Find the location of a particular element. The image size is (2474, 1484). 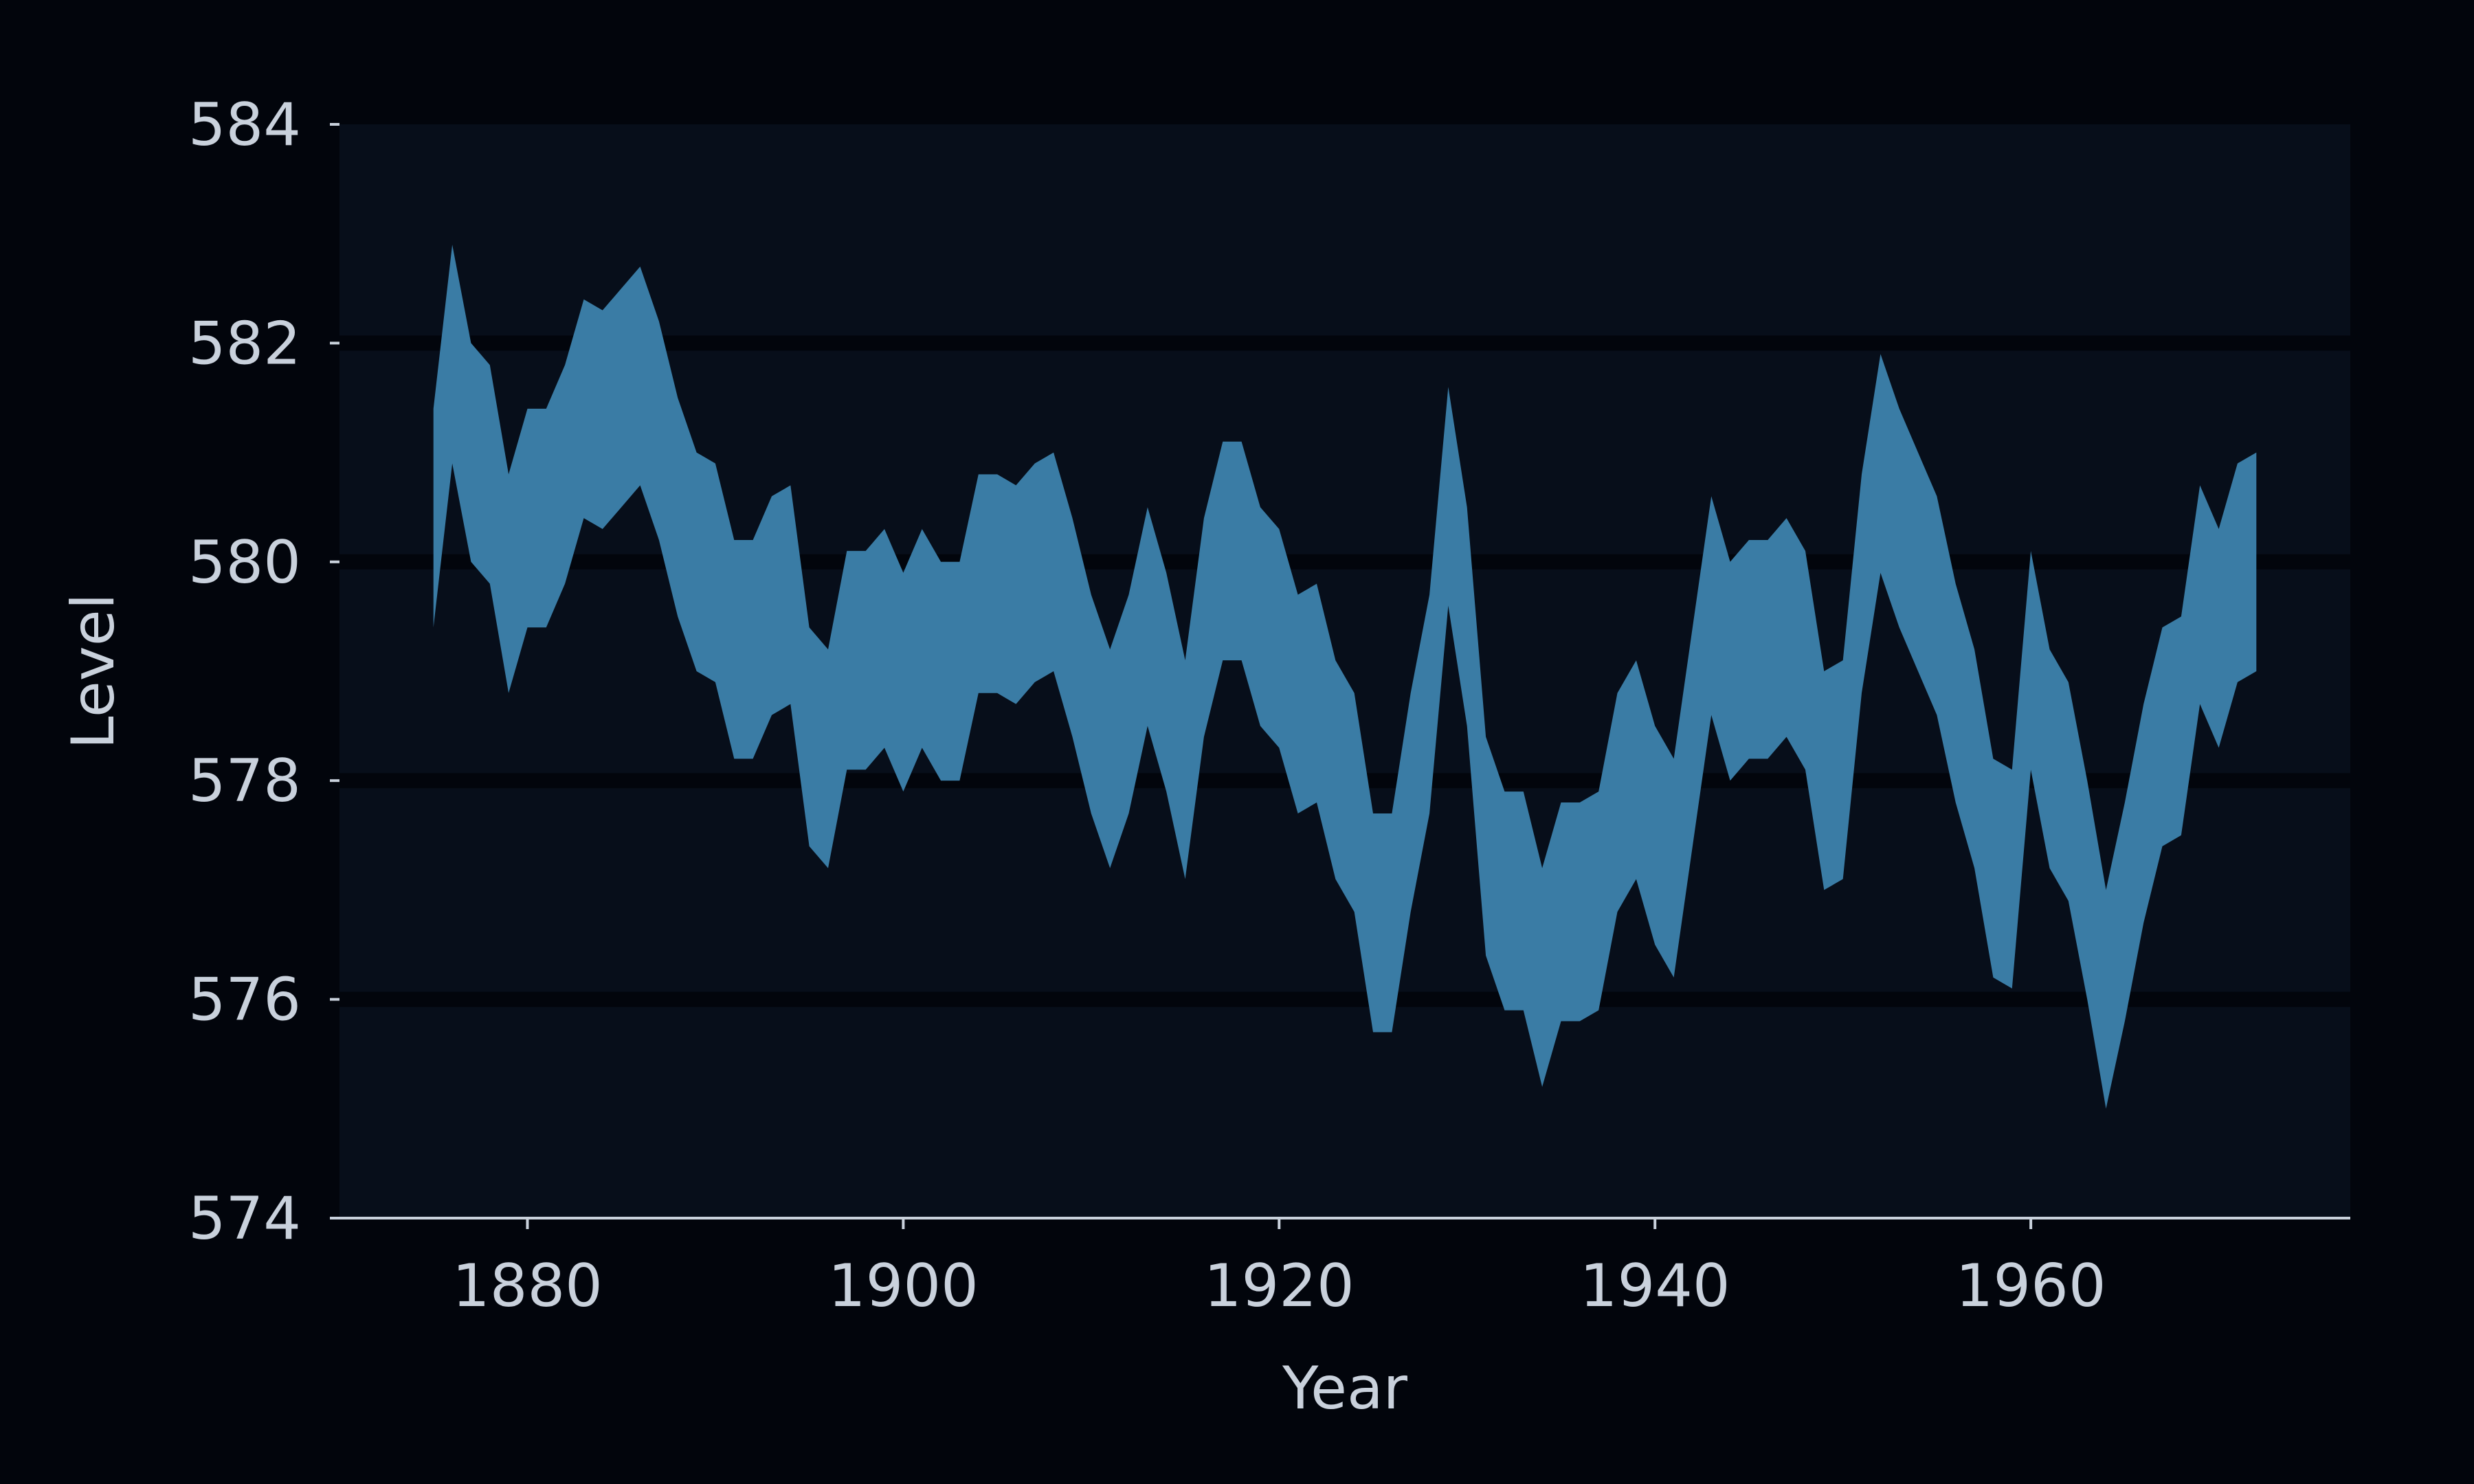

y-axis-ticks: 574 576 578 580 582 584 is located at coordinates (263, 672).